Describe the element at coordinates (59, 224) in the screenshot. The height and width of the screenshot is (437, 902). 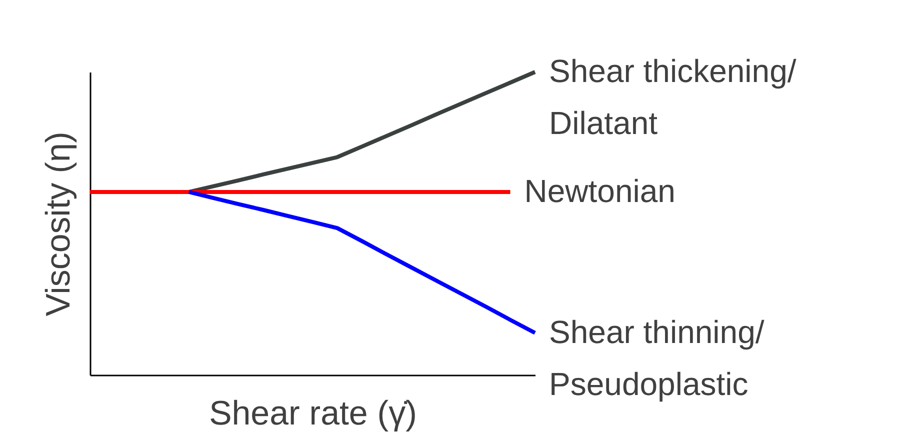
I see `y-axis-title: Viscosity (η)` at that location.